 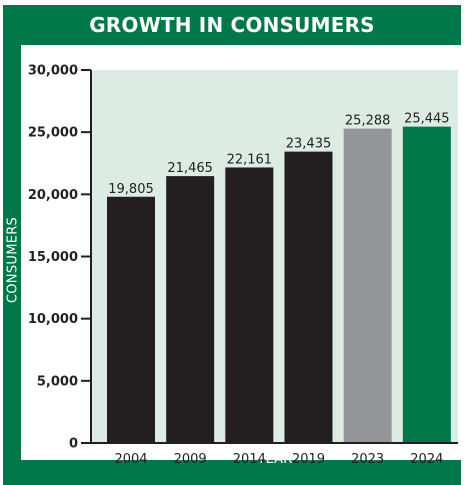 What do you see at coordinates (53, 133) in the screenshot?
I see `y-tick-label: 25,000` at bounding box center [53, 133].